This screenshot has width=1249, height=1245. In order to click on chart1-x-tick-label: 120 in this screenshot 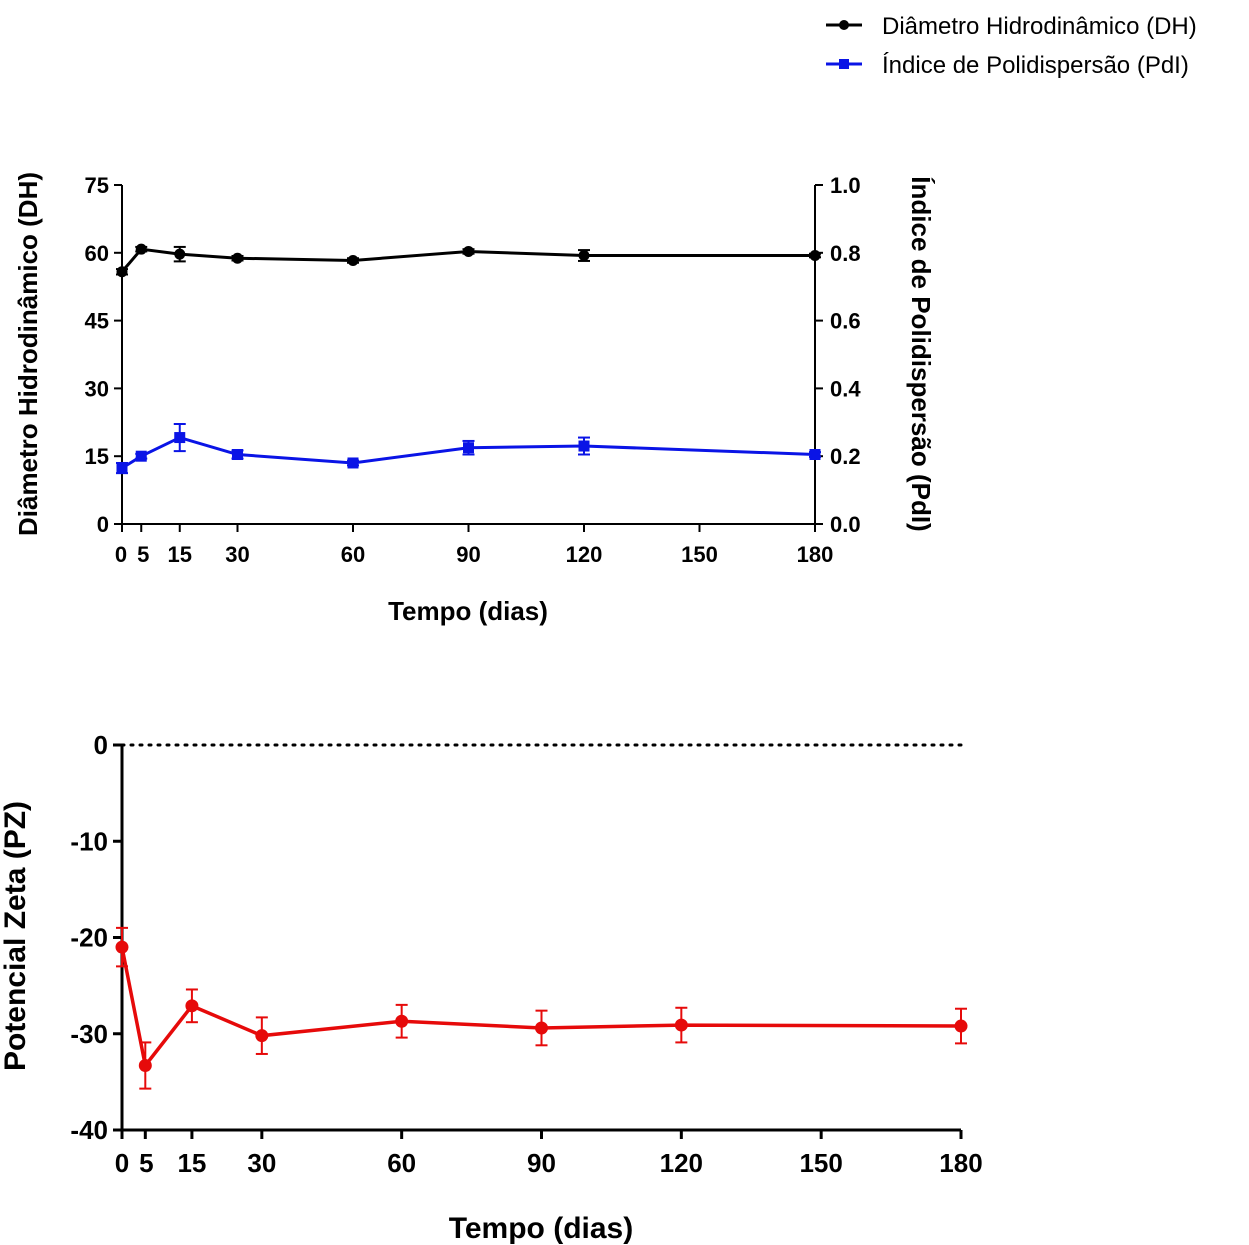, I will do `click(584, 554)`.